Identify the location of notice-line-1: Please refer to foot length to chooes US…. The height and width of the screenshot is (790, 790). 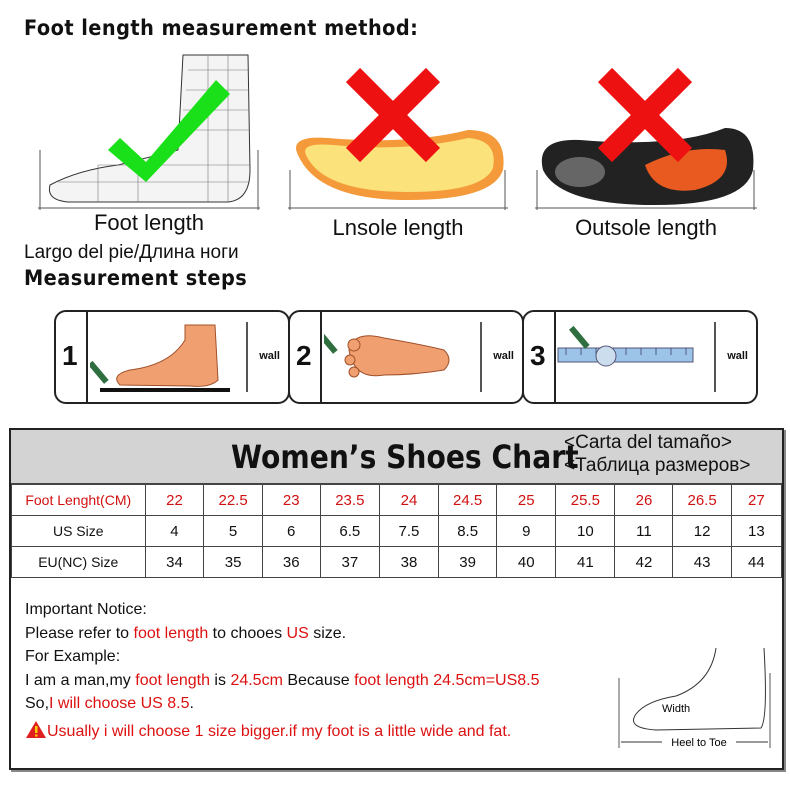
(186, 633).